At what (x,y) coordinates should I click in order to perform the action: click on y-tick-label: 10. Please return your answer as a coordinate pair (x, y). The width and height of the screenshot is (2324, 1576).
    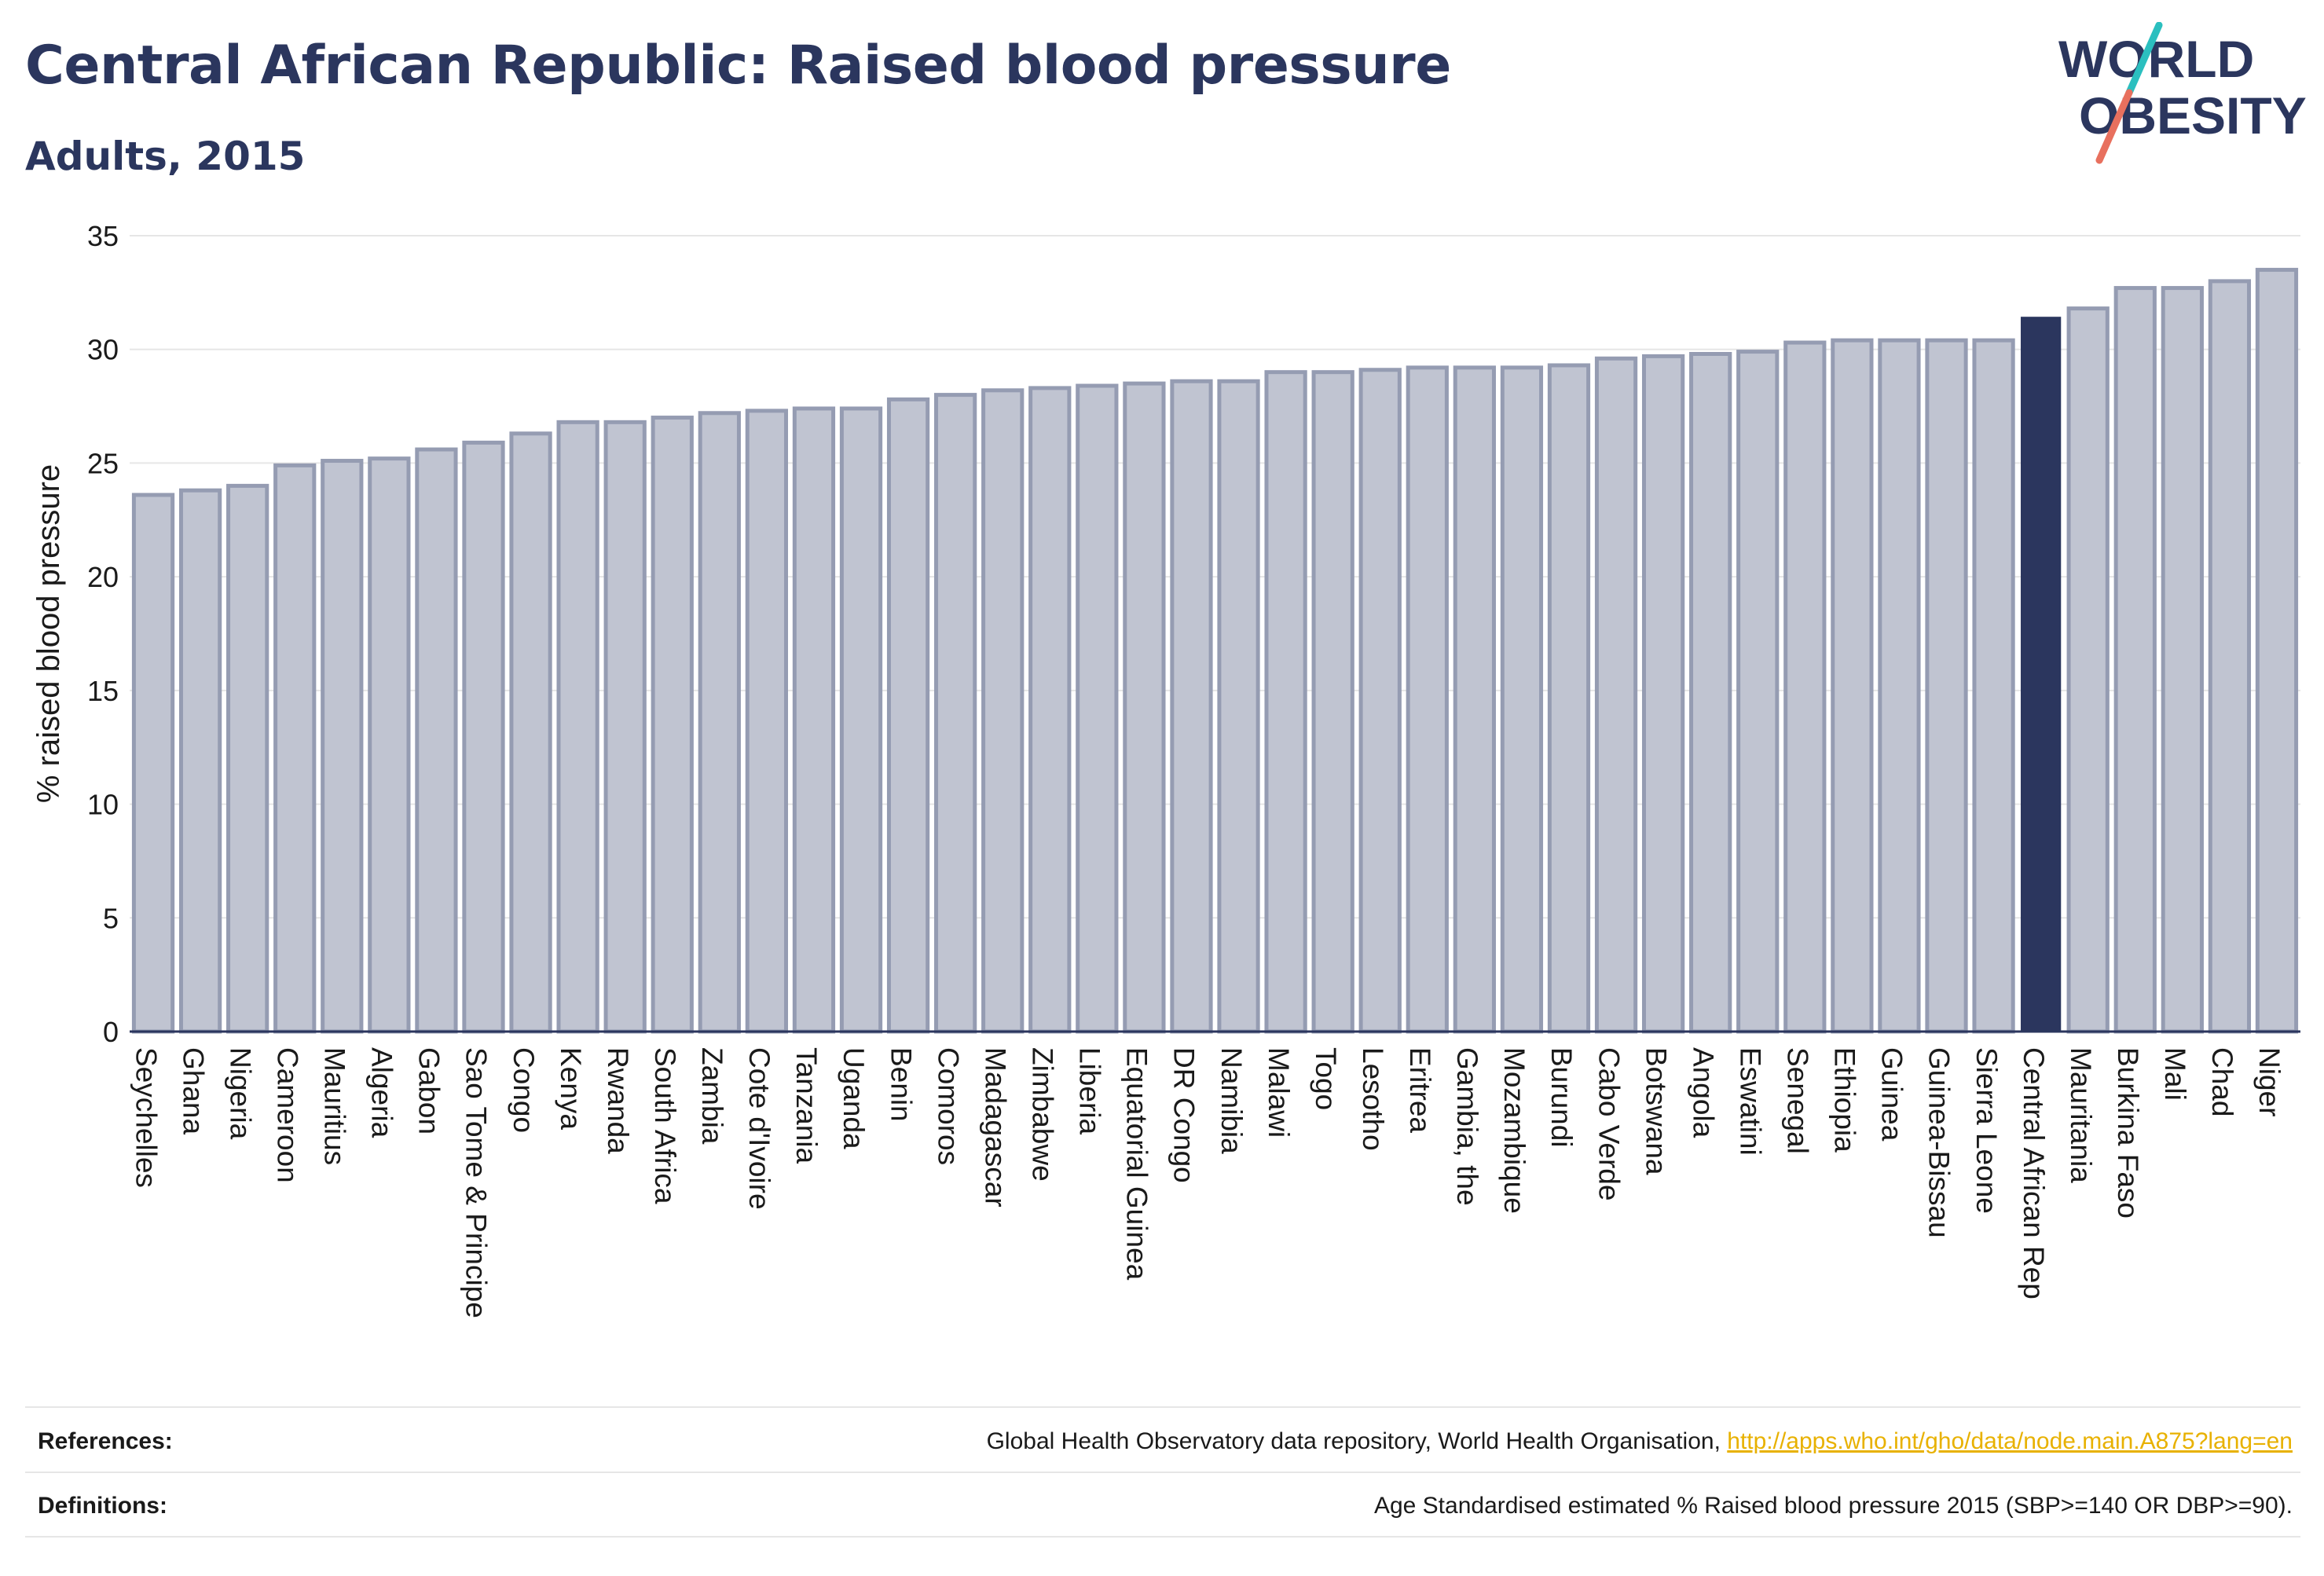
    Looking at the image, I should click on (103, 805).